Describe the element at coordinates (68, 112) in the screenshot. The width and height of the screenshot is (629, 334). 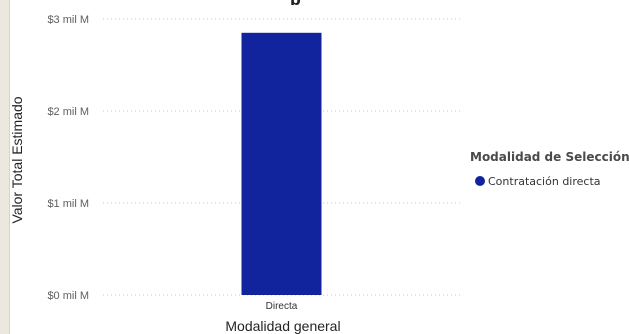
I see `y-tick-label: $2 mil M` at that location.